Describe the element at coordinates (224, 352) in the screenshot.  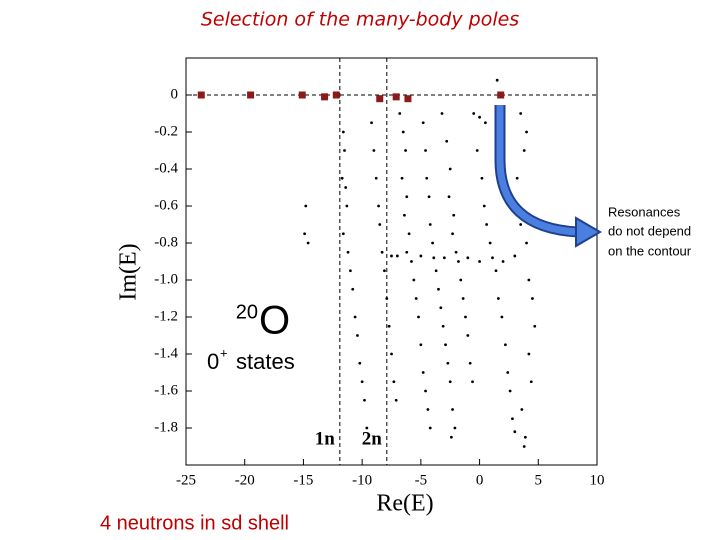
I see `parity: +` at that location.